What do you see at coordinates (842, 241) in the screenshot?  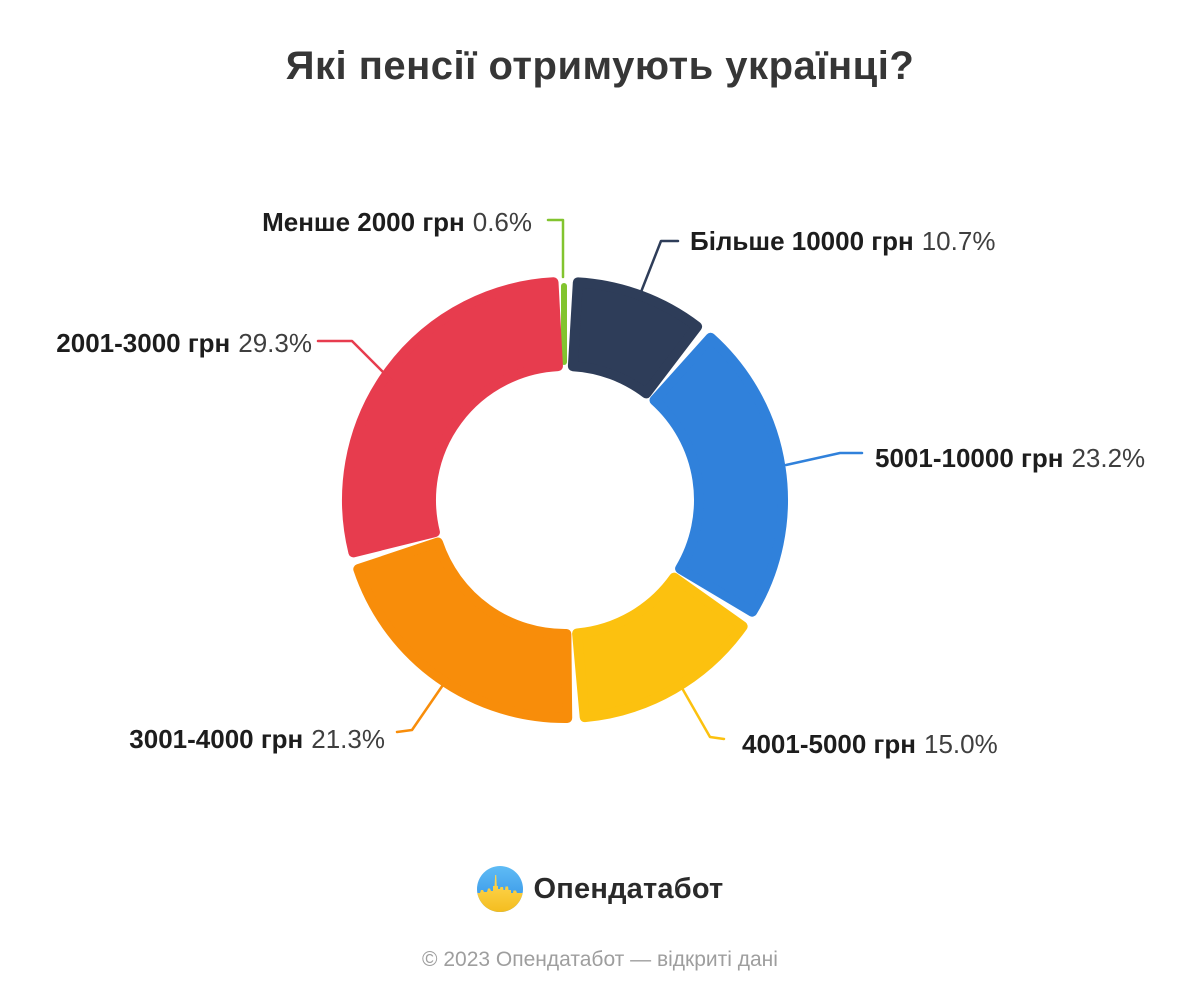 I see `segment-label-more-10000: Більше 10000 грн 10.7%` at bounding box center [842, 241].